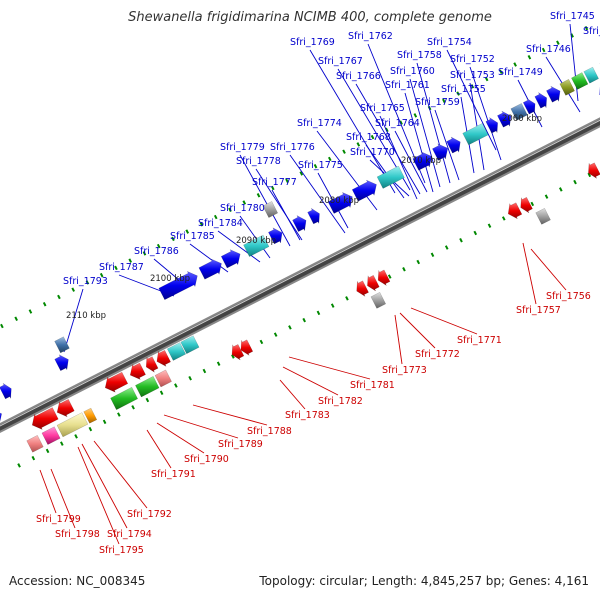 Image resolution: width=600 pixels, height=600 pixels. I want to click on forward-gene-label: Sfri_1762, so click(370, 36).